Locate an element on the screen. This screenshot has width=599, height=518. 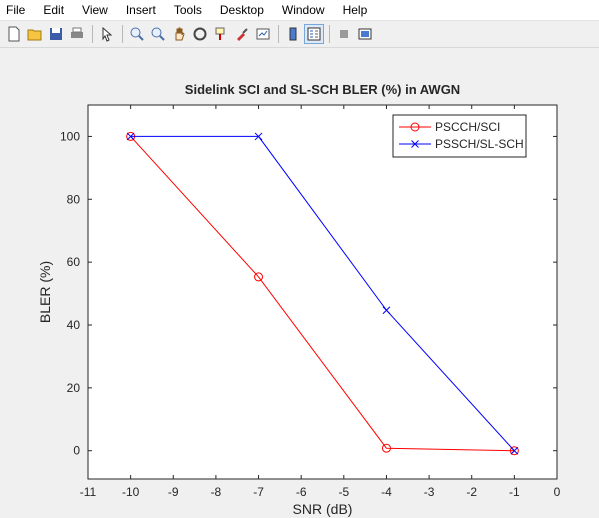
legend-marker-pssch-sl-sch is located at coordinates (415, 144).